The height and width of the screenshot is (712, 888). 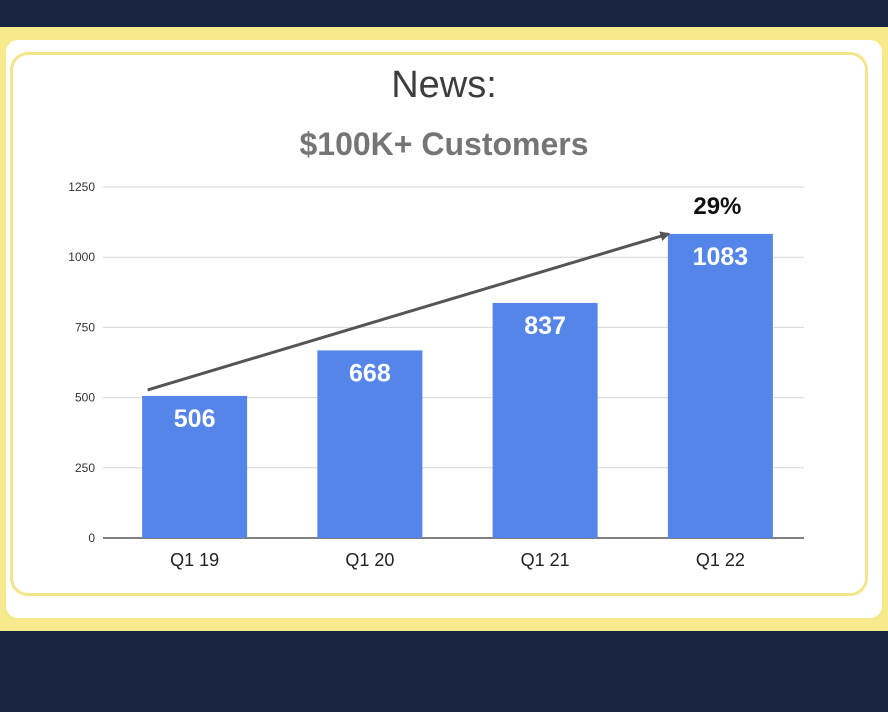 I want to click on x-tick-label: Q1 21, so click(x=545, y=560).